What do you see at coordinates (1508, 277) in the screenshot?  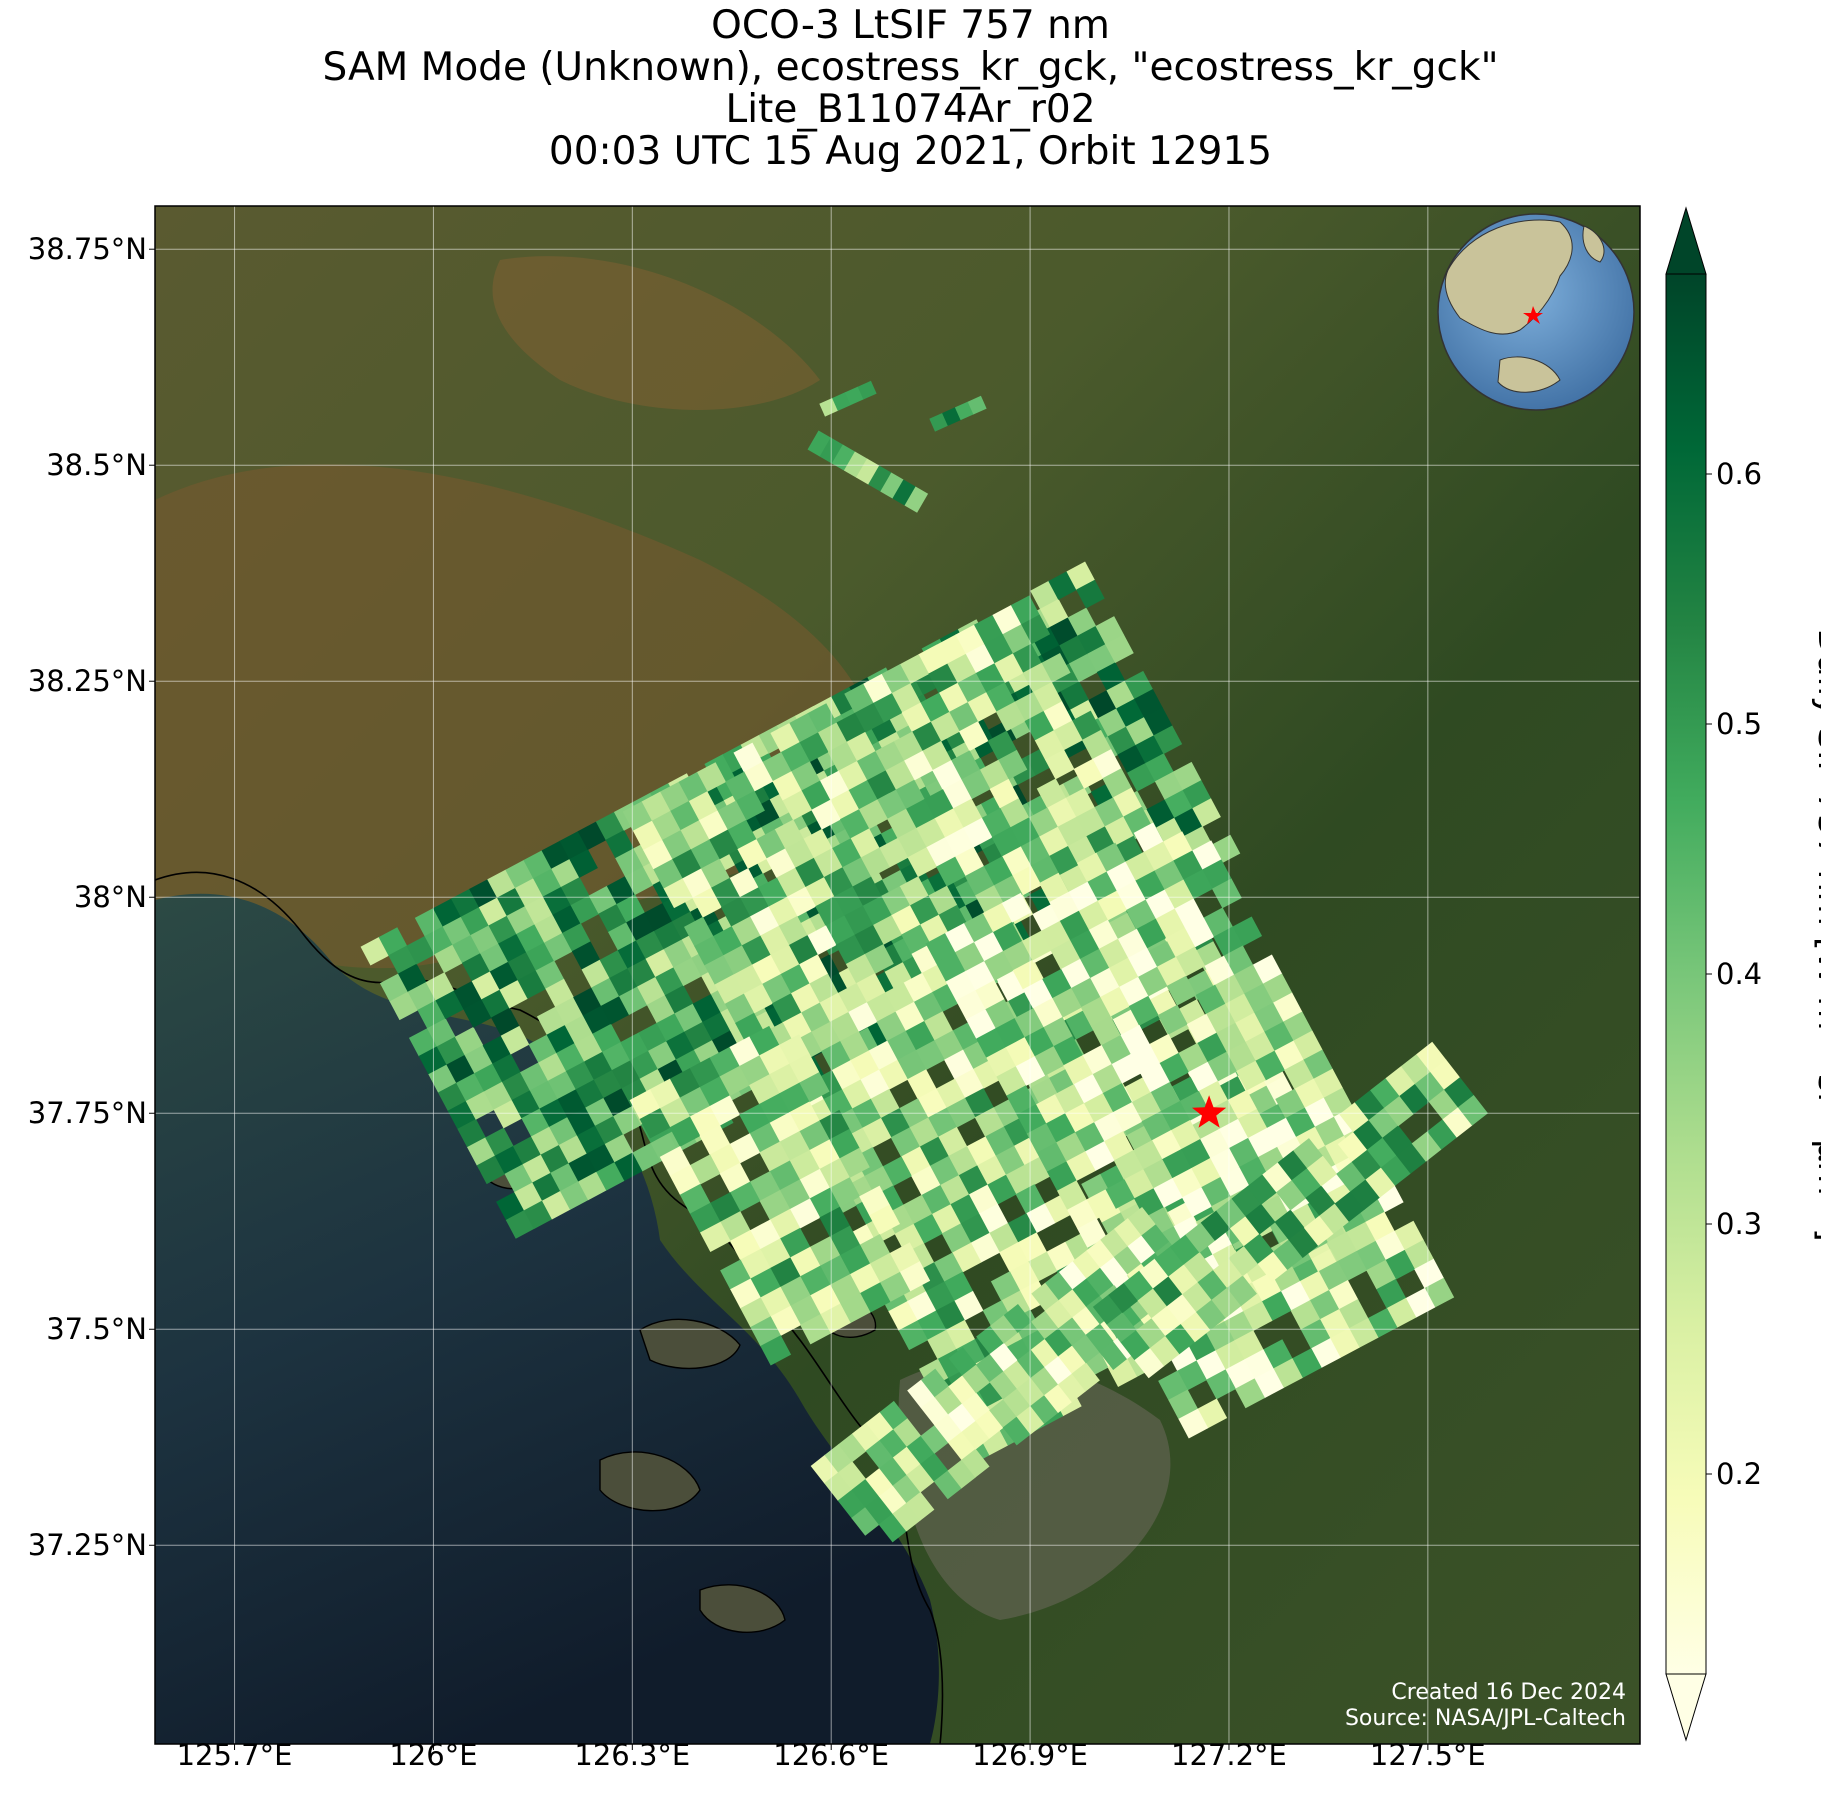 I see `globe-landmass` at bounding box center [1508, 277].